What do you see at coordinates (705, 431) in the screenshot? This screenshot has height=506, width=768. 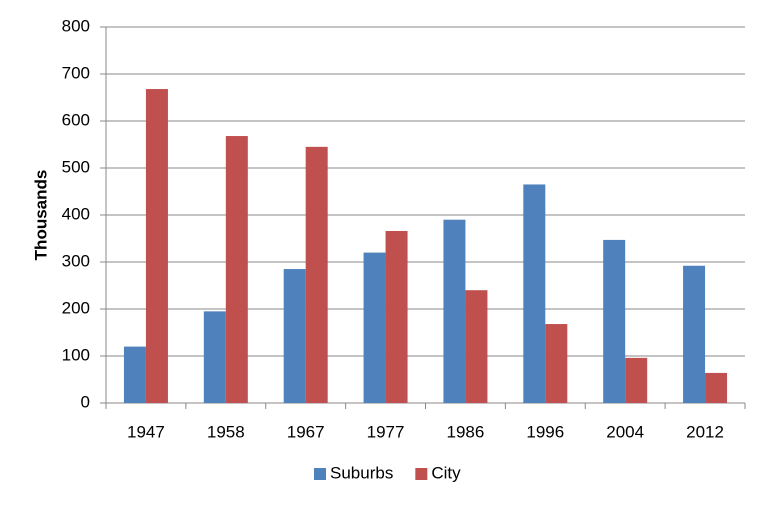 I see `x-tick-label: 2012` at bounding box center [705, 431].